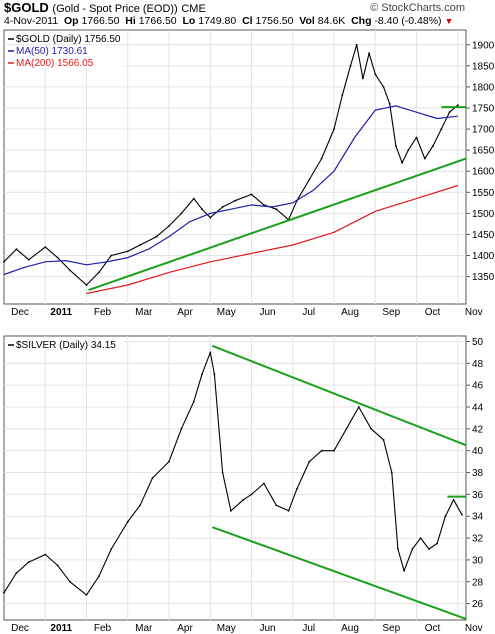 This screenshot has height=634, width=495. What do you see at coordinates (478, 473) in the screenshot?
I see `y-tick-label: 38` at bounding box center [478, 473].